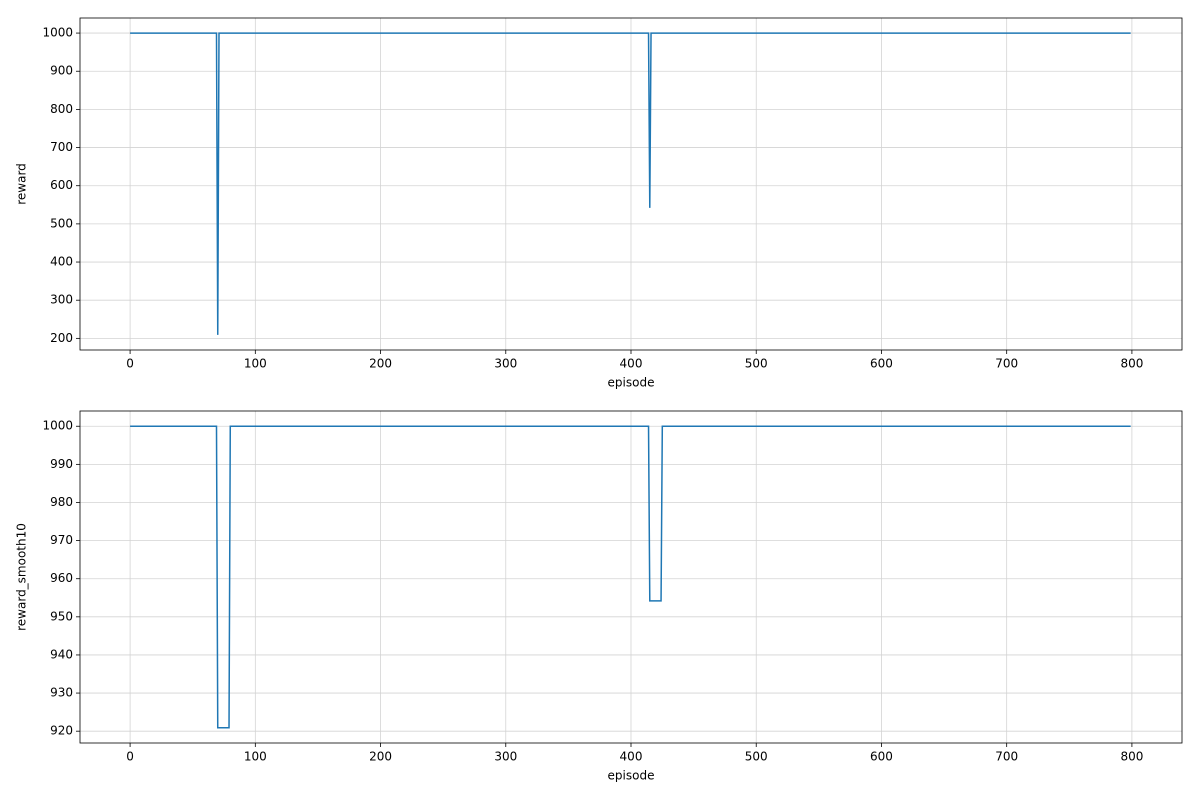  Describe the element at coordinates (61, 338) in the screenshot. I see `y-tick-label: 200` at that location.